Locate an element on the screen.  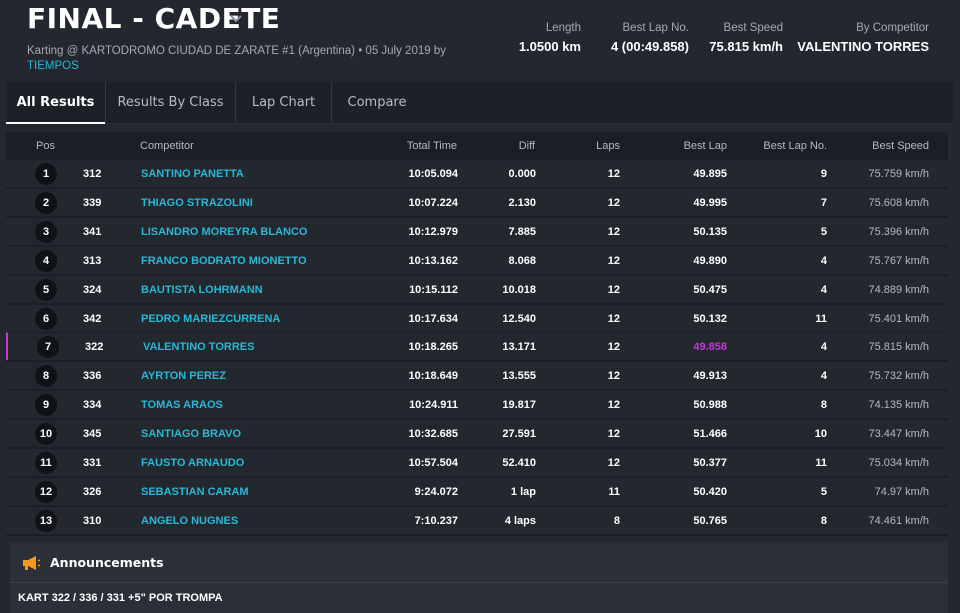
stat-best-speed: Best Speed 75.815 km/h is located at coordinates (746, 38).